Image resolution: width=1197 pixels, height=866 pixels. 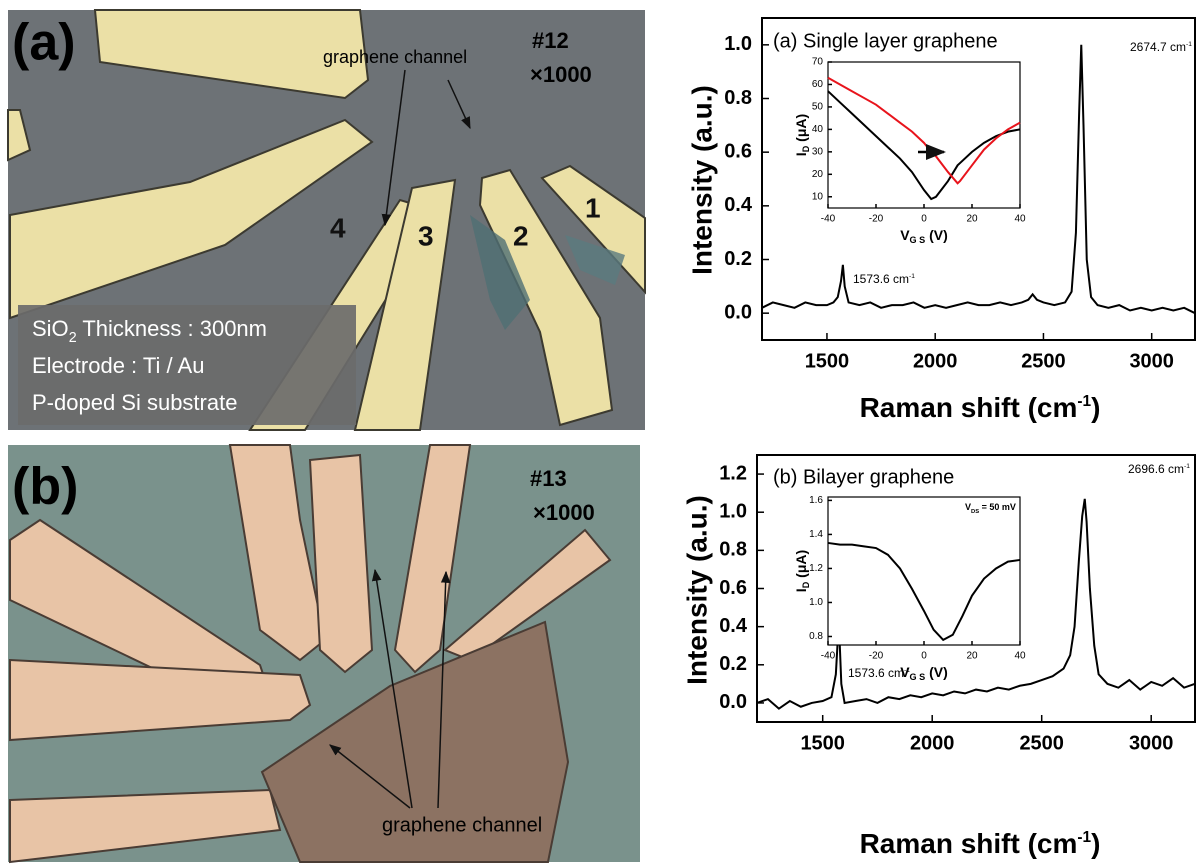 I want to click on info-line: P-doped Si substrate, so click(x=134, y=402).